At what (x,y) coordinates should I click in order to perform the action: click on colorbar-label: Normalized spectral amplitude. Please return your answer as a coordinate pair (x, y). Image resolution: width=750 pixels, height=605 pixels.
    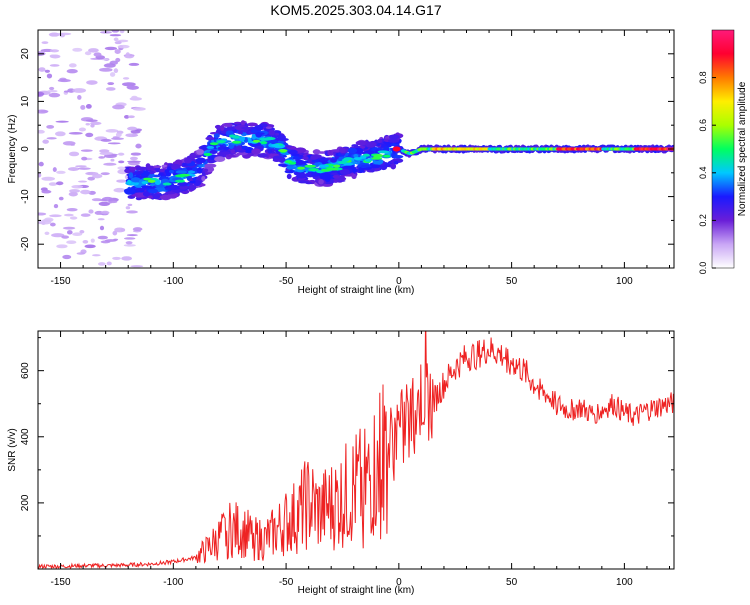
    Looking at the image, I should click on (742, 148).